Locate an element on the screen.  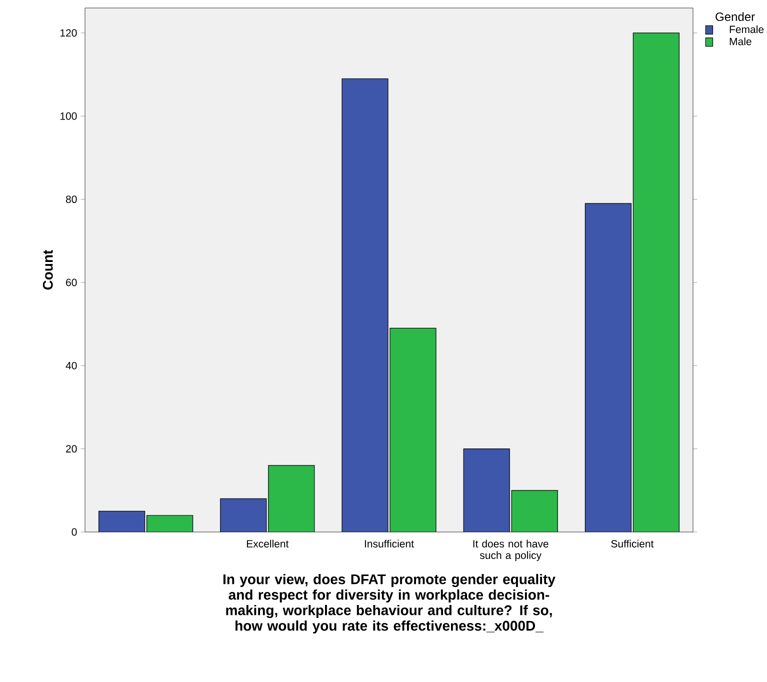
y-tick-label: 40 is located at coordinates (71, 366).